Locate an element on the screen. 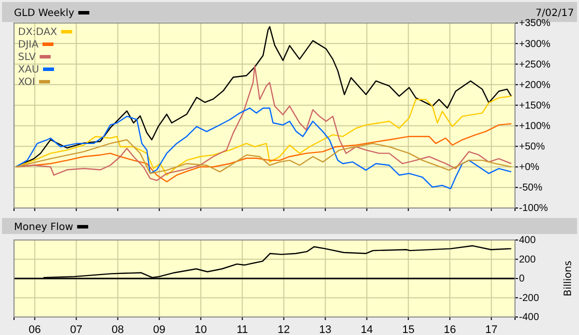 This screenshot has width=579, height=335. legend-label: DX:DAX is located at coordinates (38, 32).